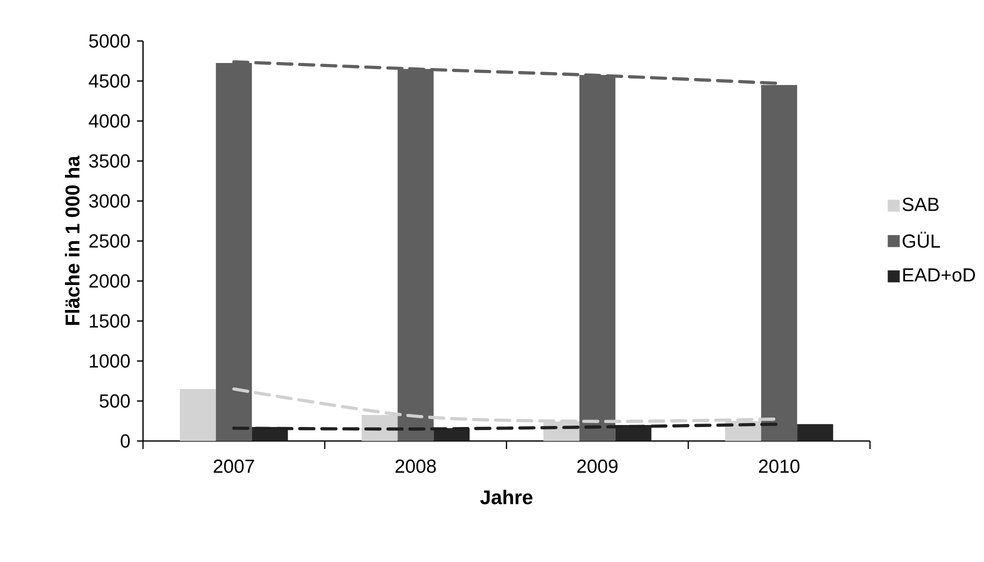  What do you see at coordinates (234, 466) in the screenshot?
I see `x-tick-label: 2007` at bounding box center [234, 466].